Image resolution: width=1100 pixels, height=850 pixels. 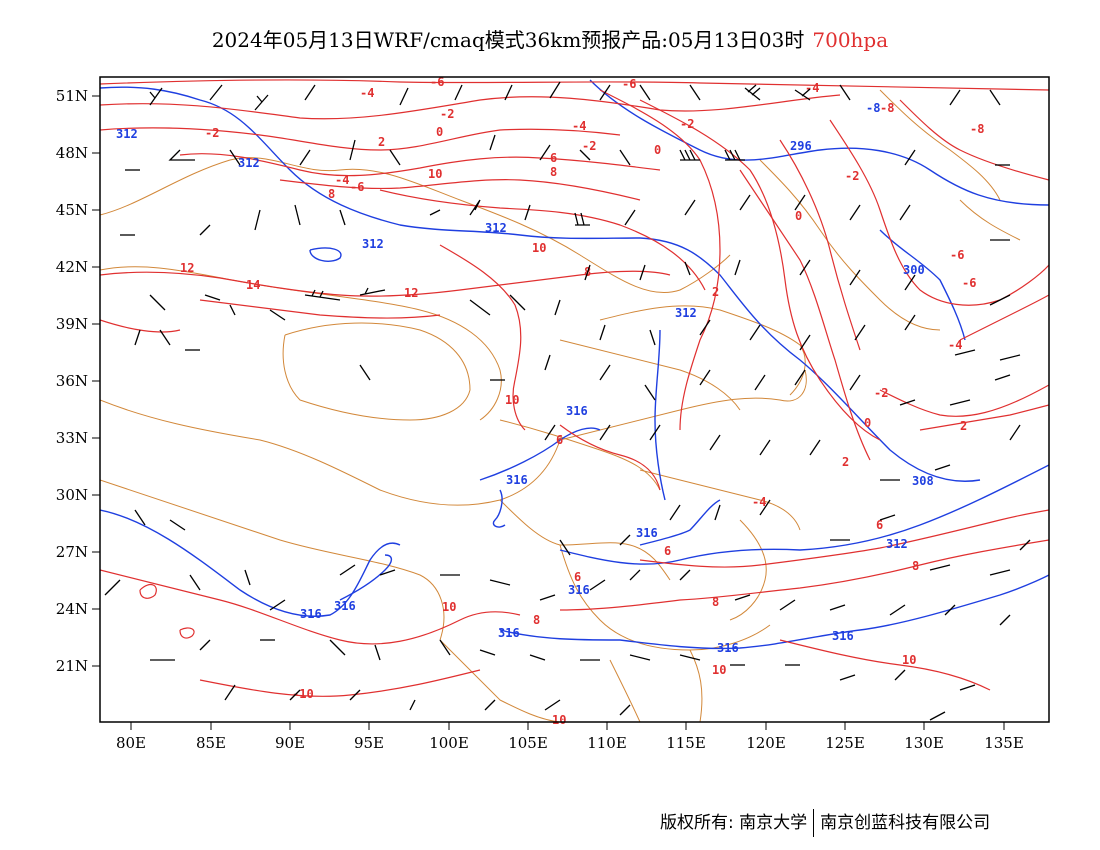 I want to click on lat-label: 24N, so click(x=72, y=609).